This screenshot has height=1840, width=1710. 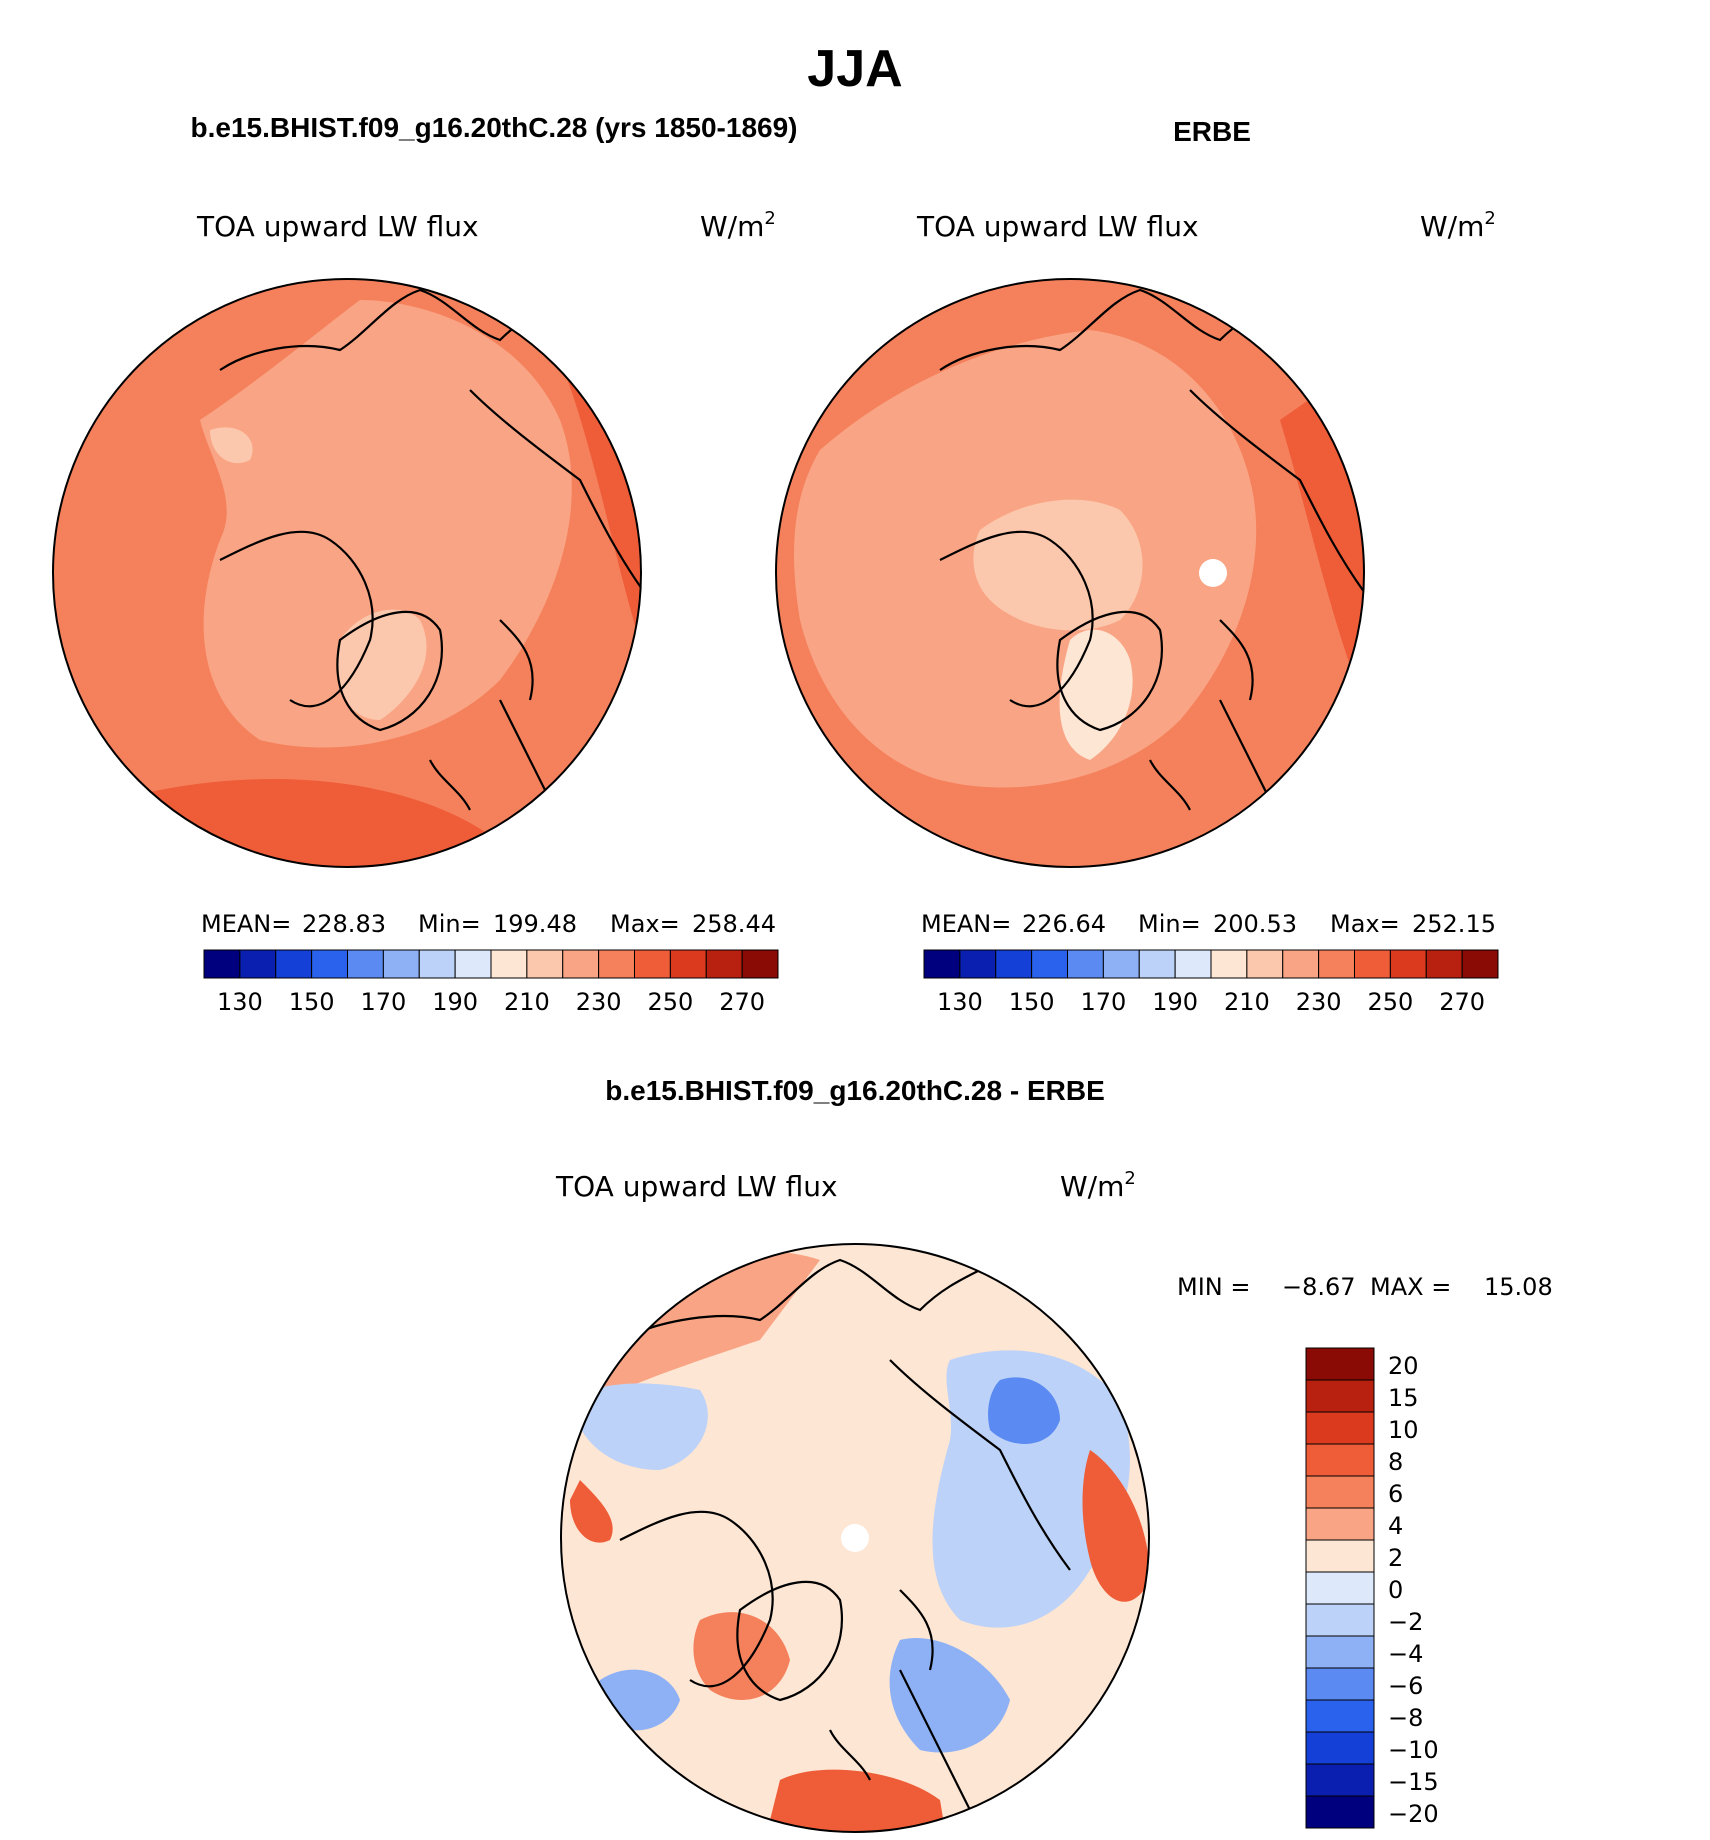 I want to click on colorbar-tick-label: −2, so click(x=1405, y=1622).